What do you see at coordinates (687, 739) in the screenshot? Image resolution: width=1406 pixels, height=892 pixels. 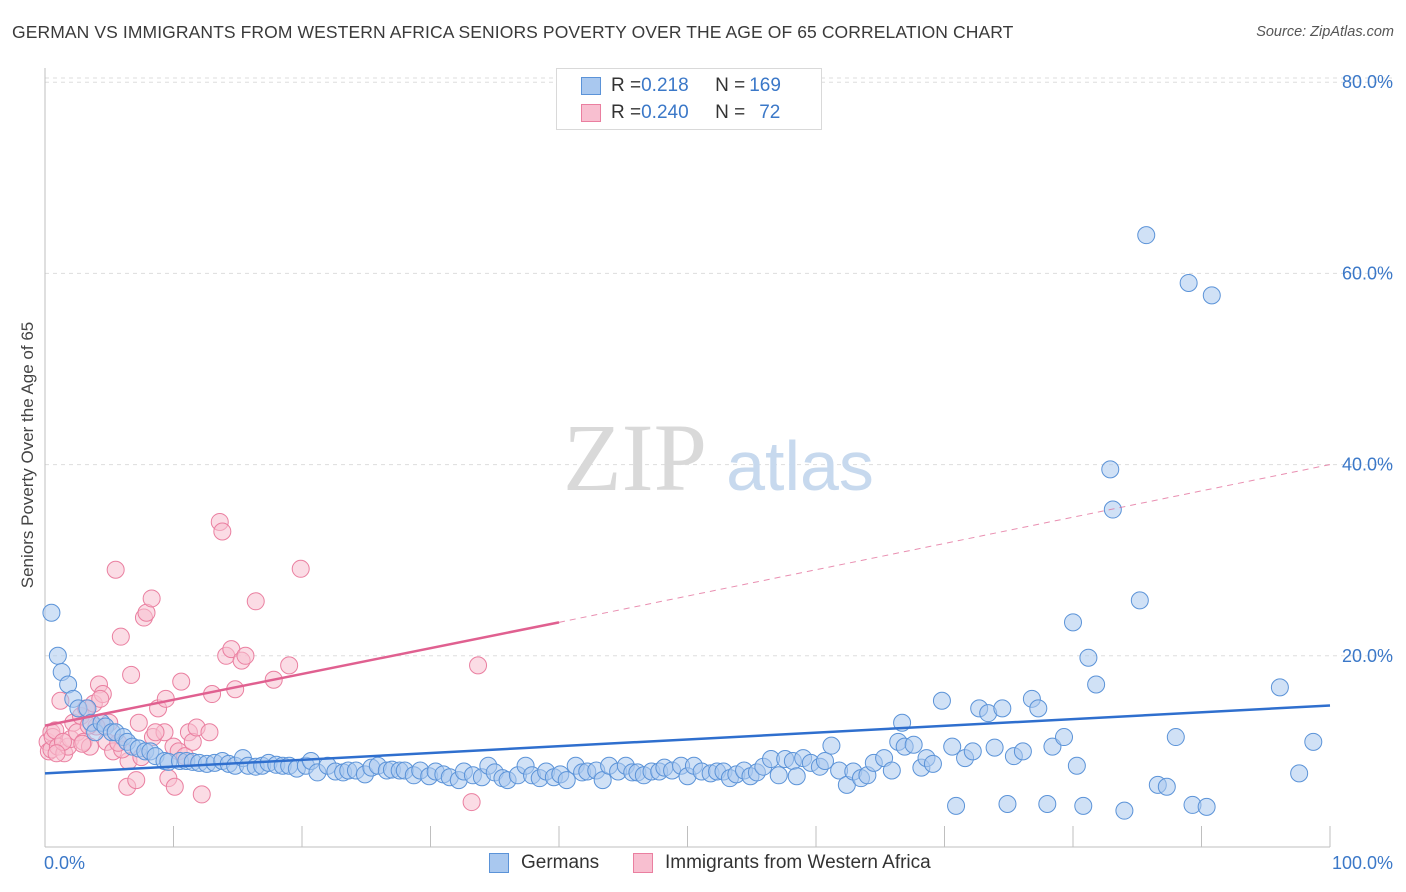 I see `germans-trend-line` at bounding box center [687, 739].